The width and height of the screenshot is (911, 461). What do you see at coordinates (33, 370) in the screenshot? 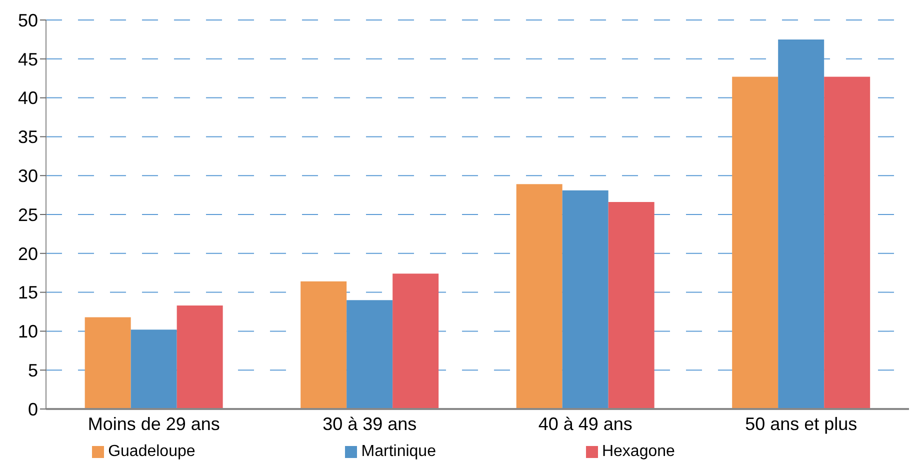
I see `y-tick-label: 5` at bounding box center [33, 370].